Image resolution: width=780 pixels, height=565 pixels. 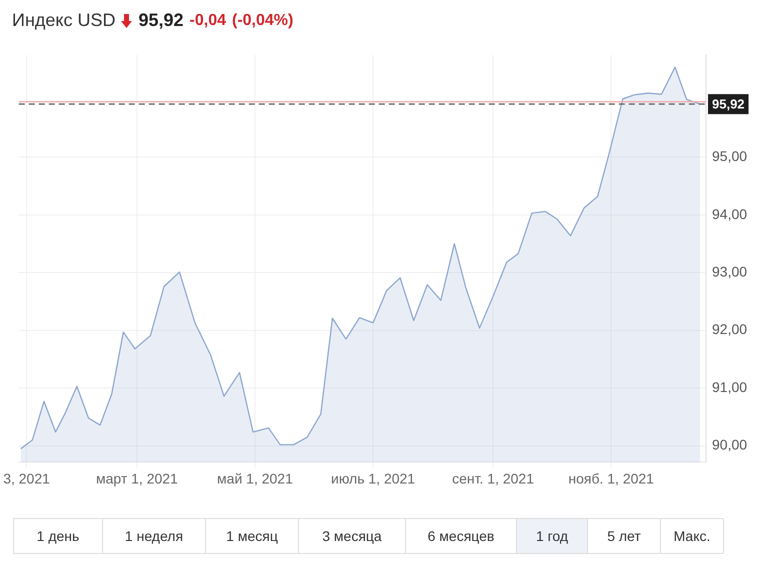 What do you see at coordinates (58, 536) in the screenshot?
I see `text: 1 день` at bounding box center [58, 536].